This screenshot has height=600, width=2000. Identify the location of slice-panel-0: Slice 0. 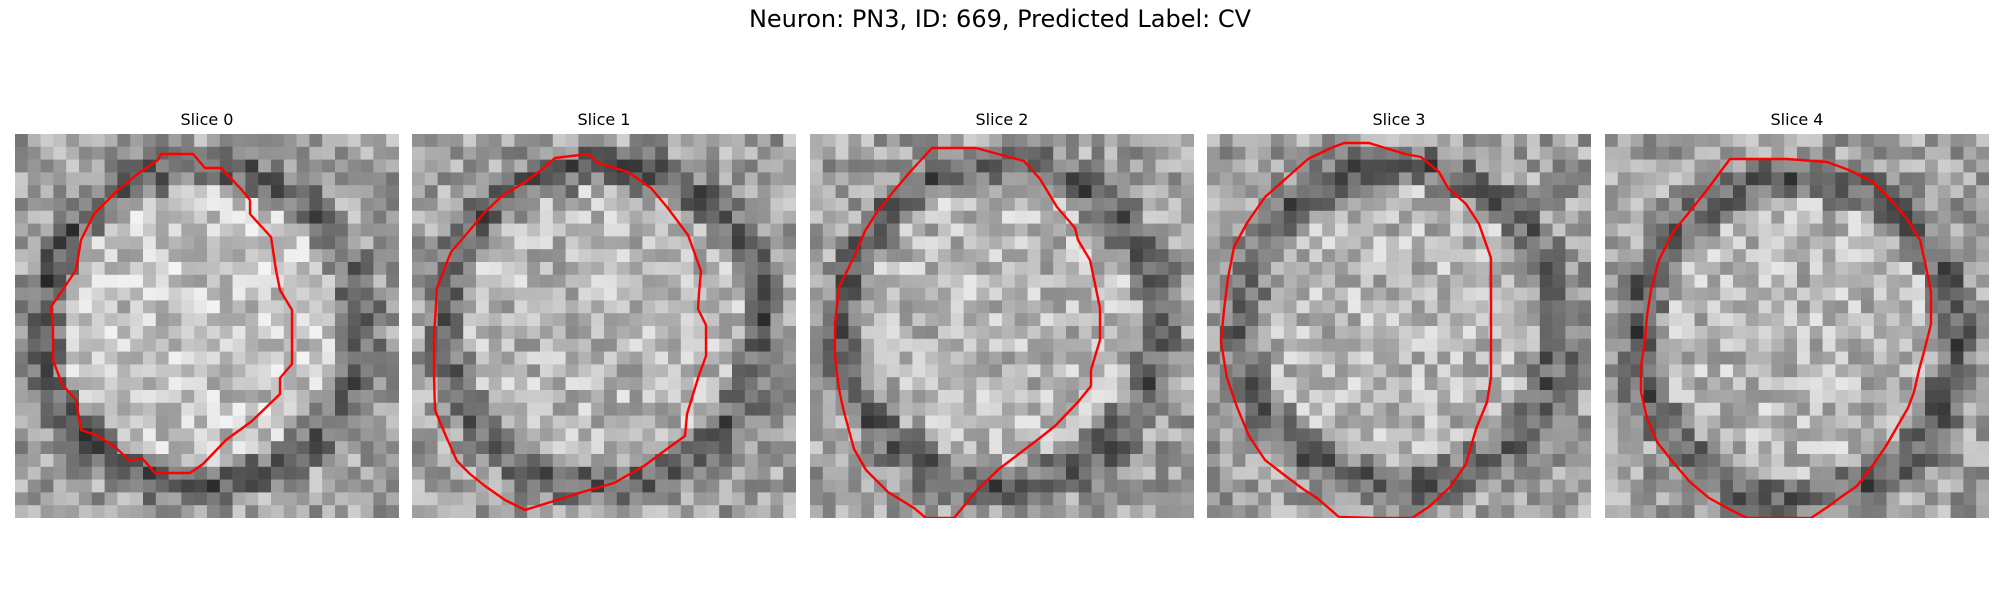
(207, 312).